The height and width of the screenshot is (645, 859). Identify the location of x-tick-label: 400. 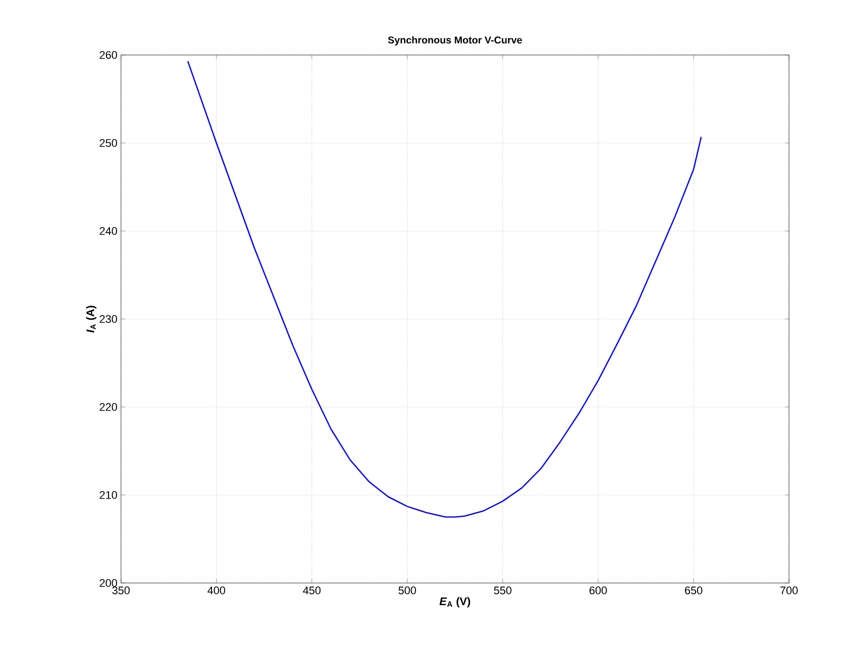
(217, 590).